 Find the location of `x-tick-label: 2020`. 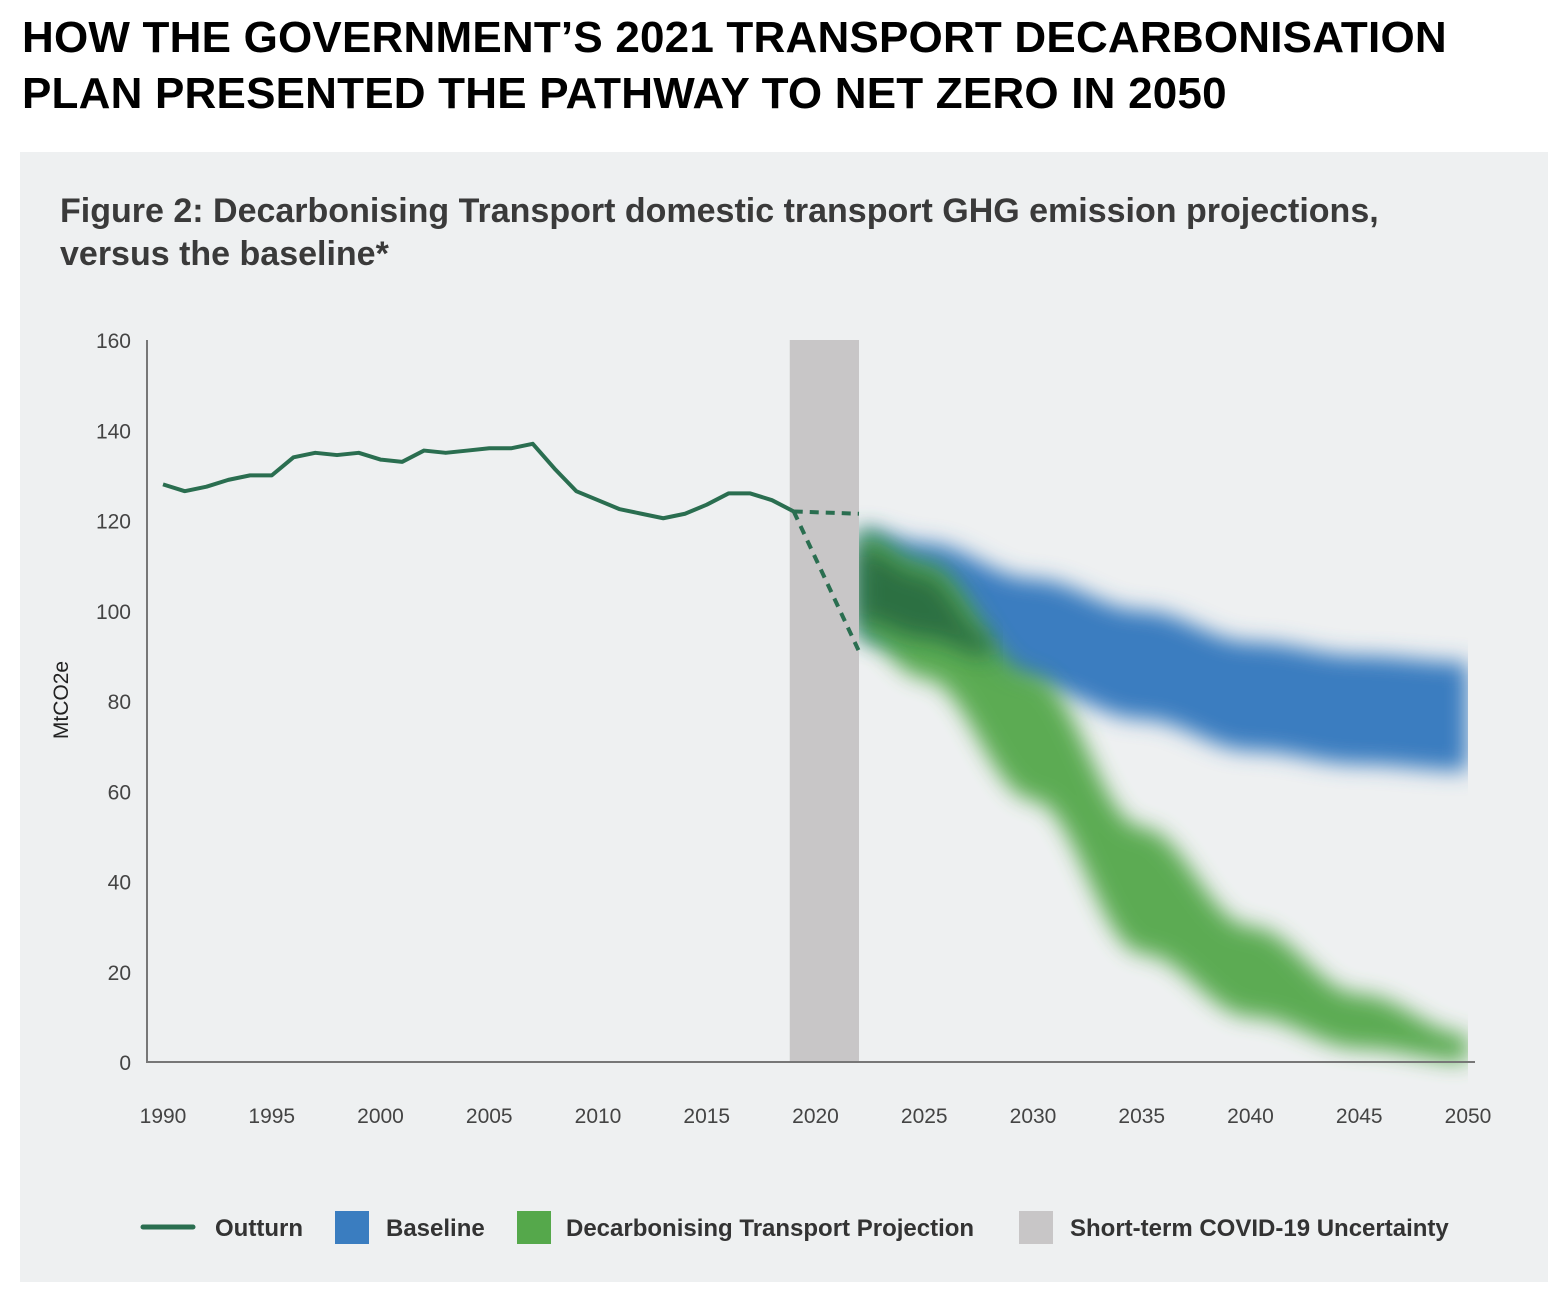

x-tick-label: 2020 is located at coordinates (815, 1116).